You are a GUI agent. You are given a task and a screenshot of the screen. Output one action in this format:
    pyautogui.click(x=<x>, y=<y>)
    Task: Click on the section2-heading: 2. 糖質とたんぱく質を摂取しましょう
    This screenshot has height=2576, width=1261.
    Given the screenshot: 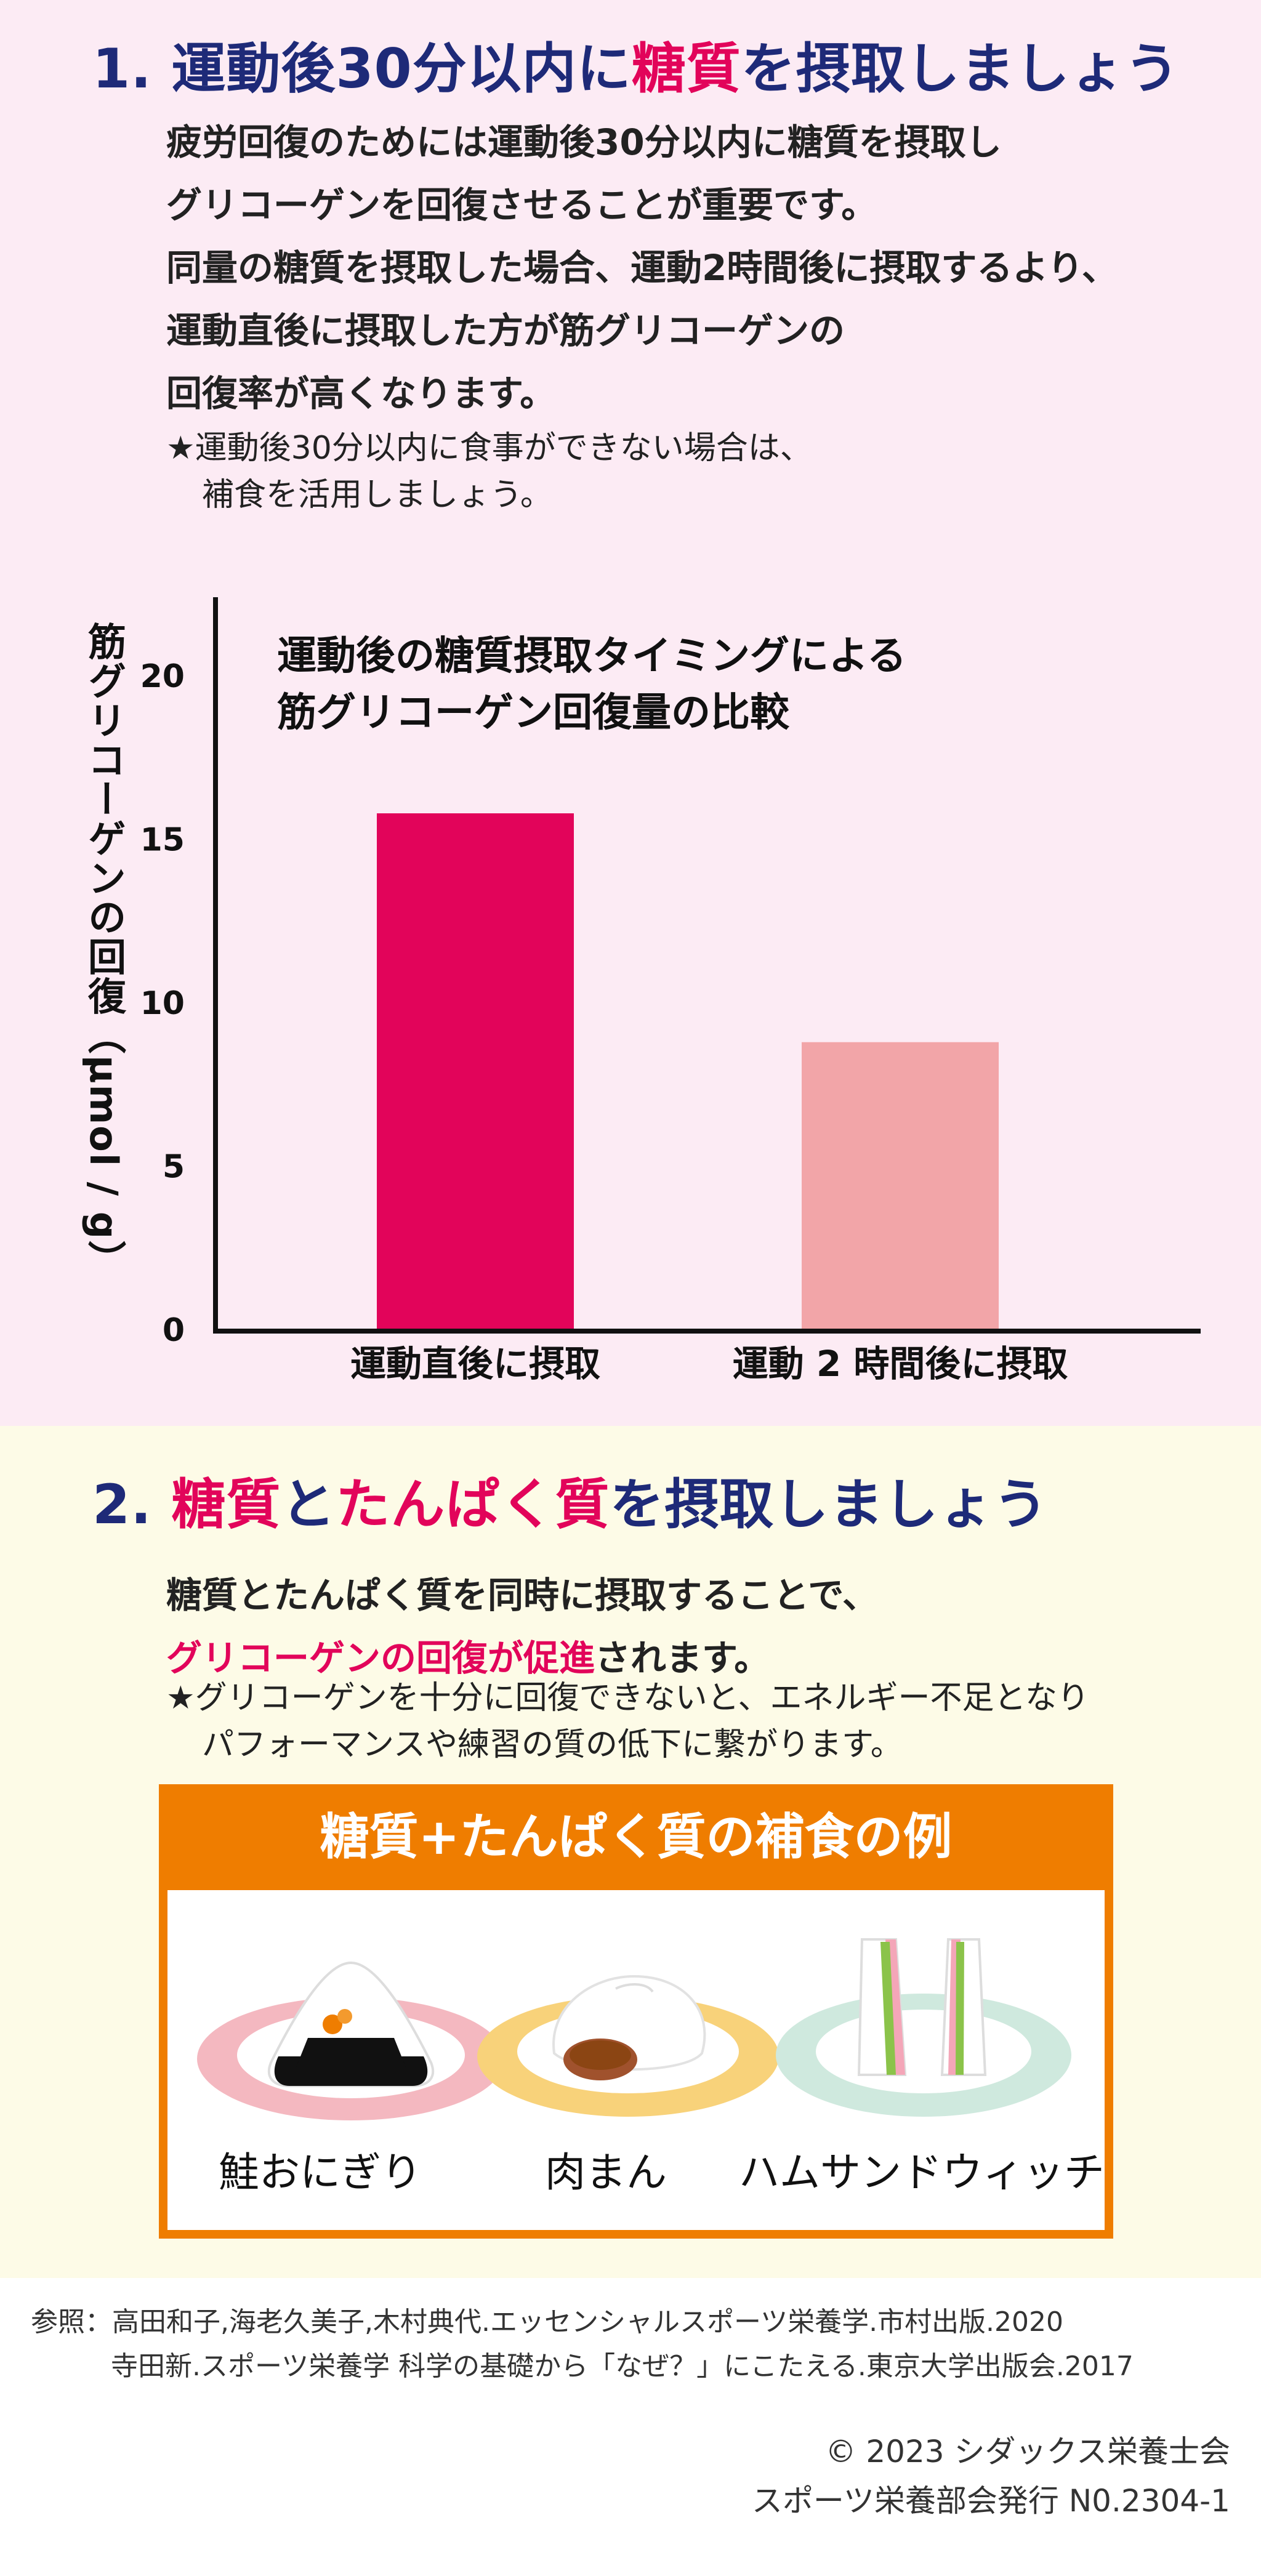 What is the action you would take?
    pyautogui.click(x=570, y=1505)
    